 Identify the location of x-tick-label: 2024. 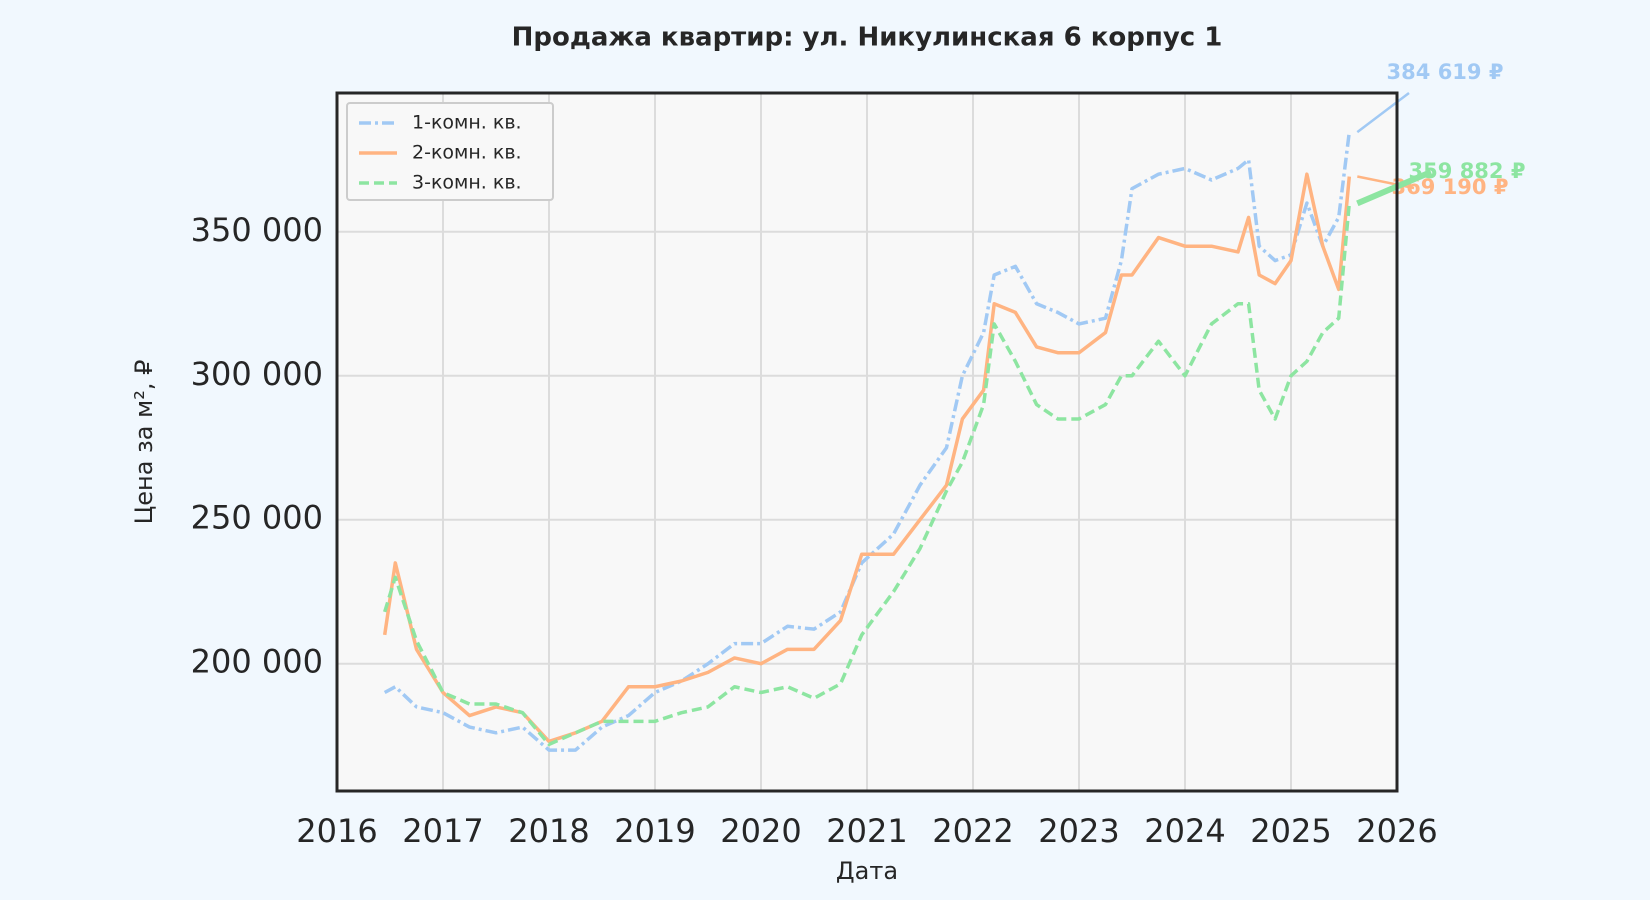
(1184, 831).